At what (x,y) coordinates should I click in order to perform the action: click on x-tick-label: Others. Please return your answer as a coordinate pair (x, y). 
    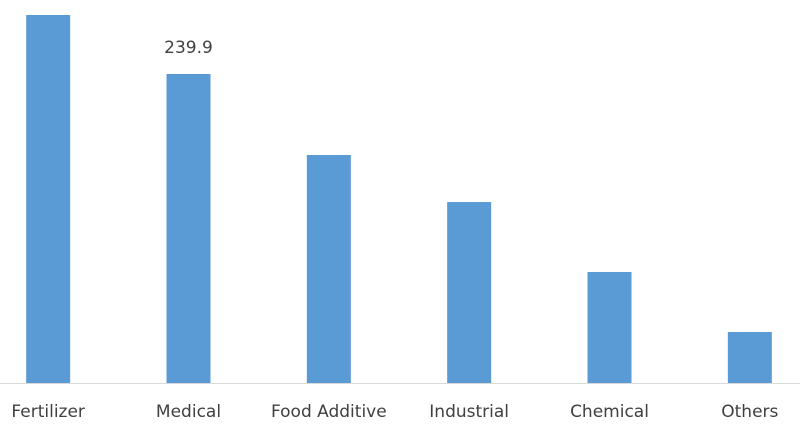
    Looking at the image, I should click on (749, 412).